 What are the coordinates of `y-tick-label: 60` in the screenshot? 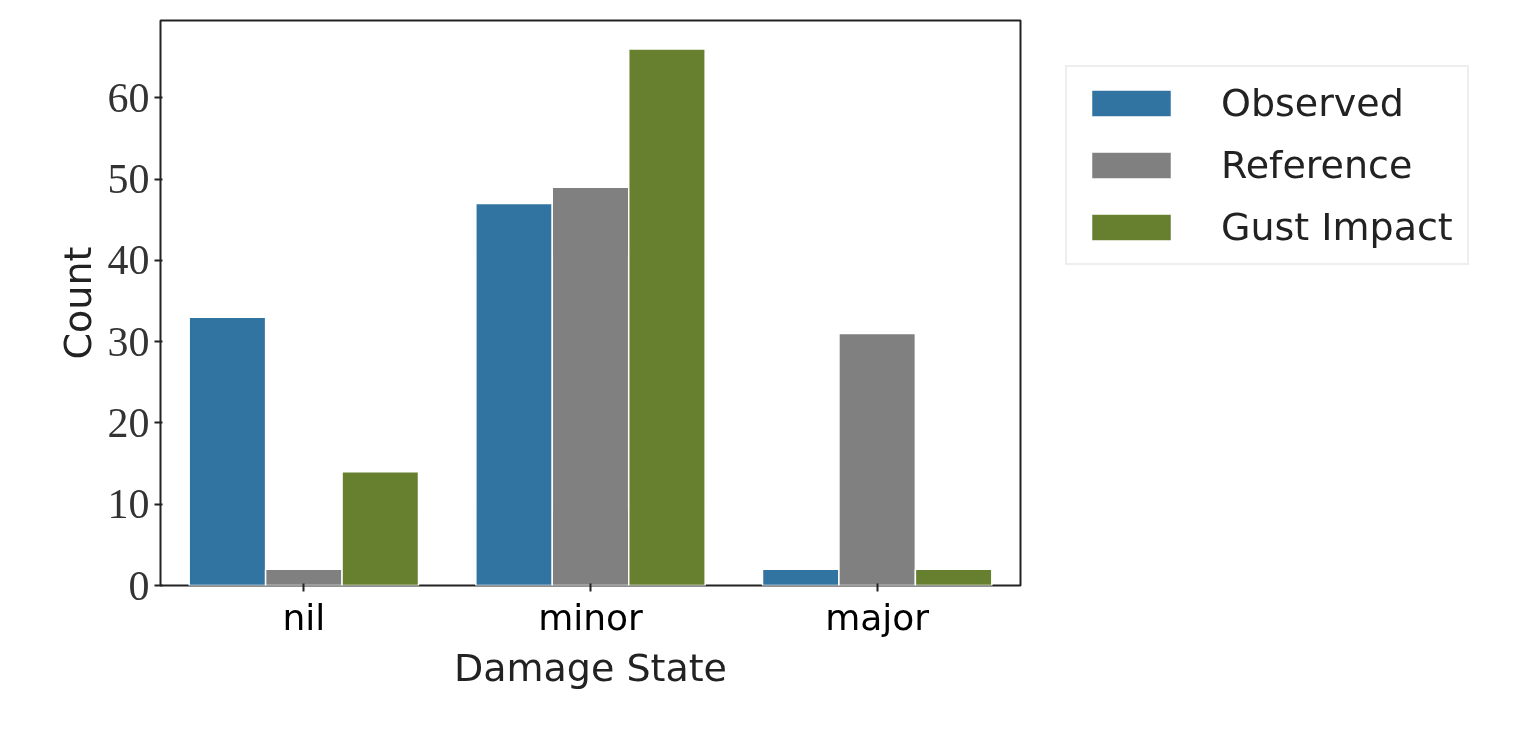 It's located at (128, 97).